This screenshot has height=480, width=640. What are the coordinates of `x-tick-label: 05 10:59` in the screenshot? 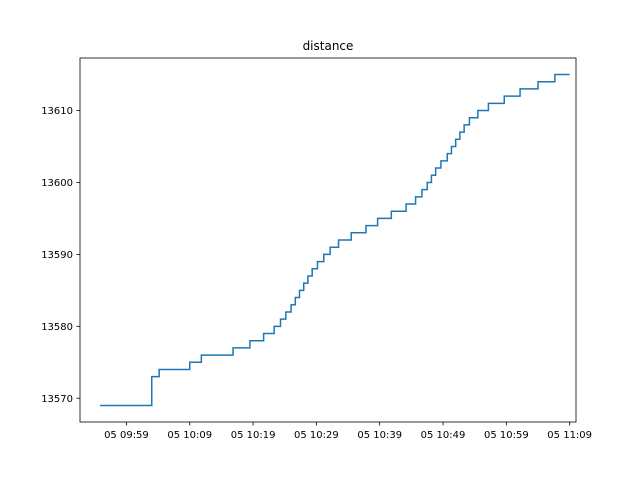 It's located at (506, 435).